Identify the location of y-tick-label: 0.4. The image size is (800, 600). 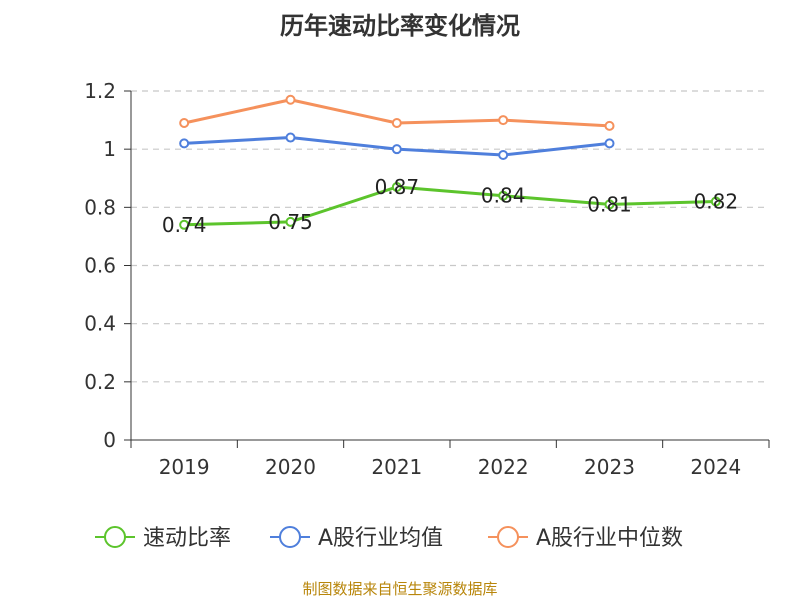
(100, 324).